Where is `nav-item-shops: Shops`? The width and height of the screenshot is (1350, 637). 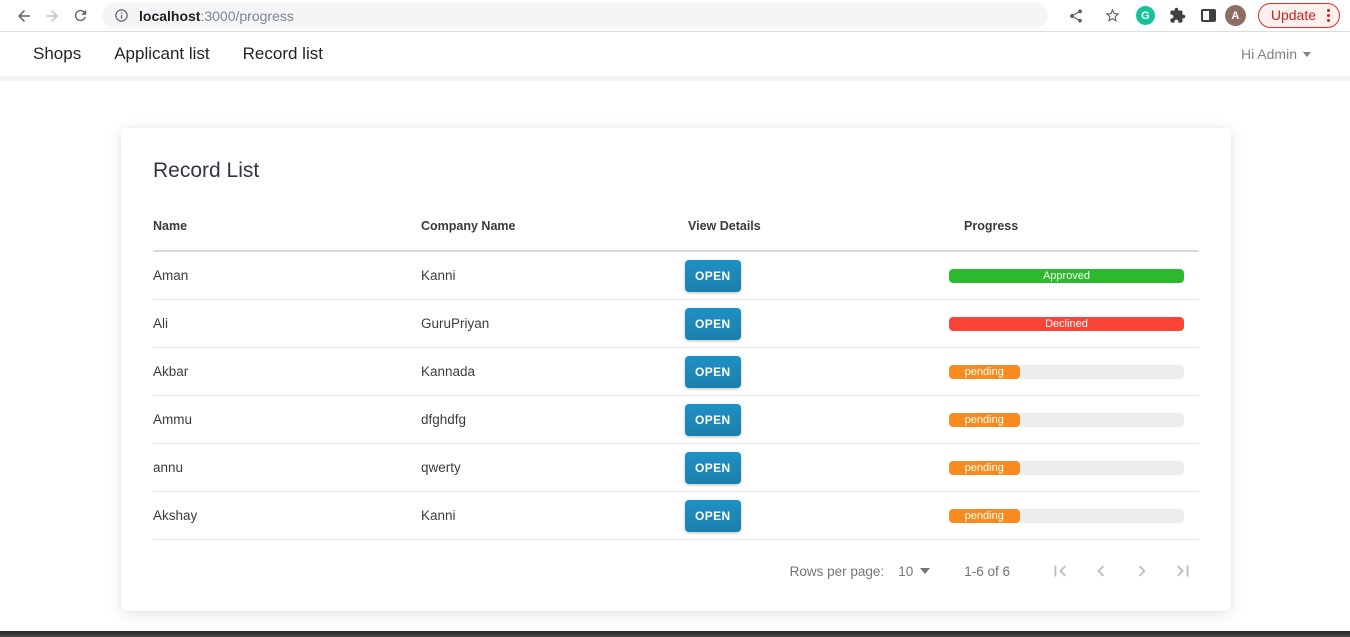
nav-item-shops: Shops is located at coordinates (57, 53).